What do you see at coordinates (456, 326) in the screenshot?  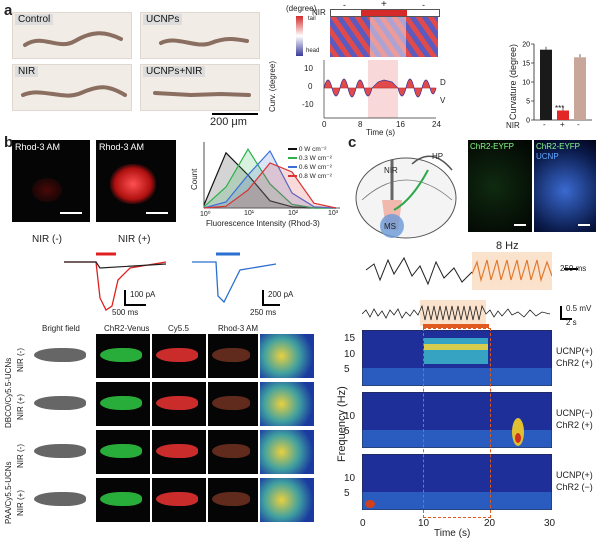 I see `stim-bar` at bounding box center [456, 326].